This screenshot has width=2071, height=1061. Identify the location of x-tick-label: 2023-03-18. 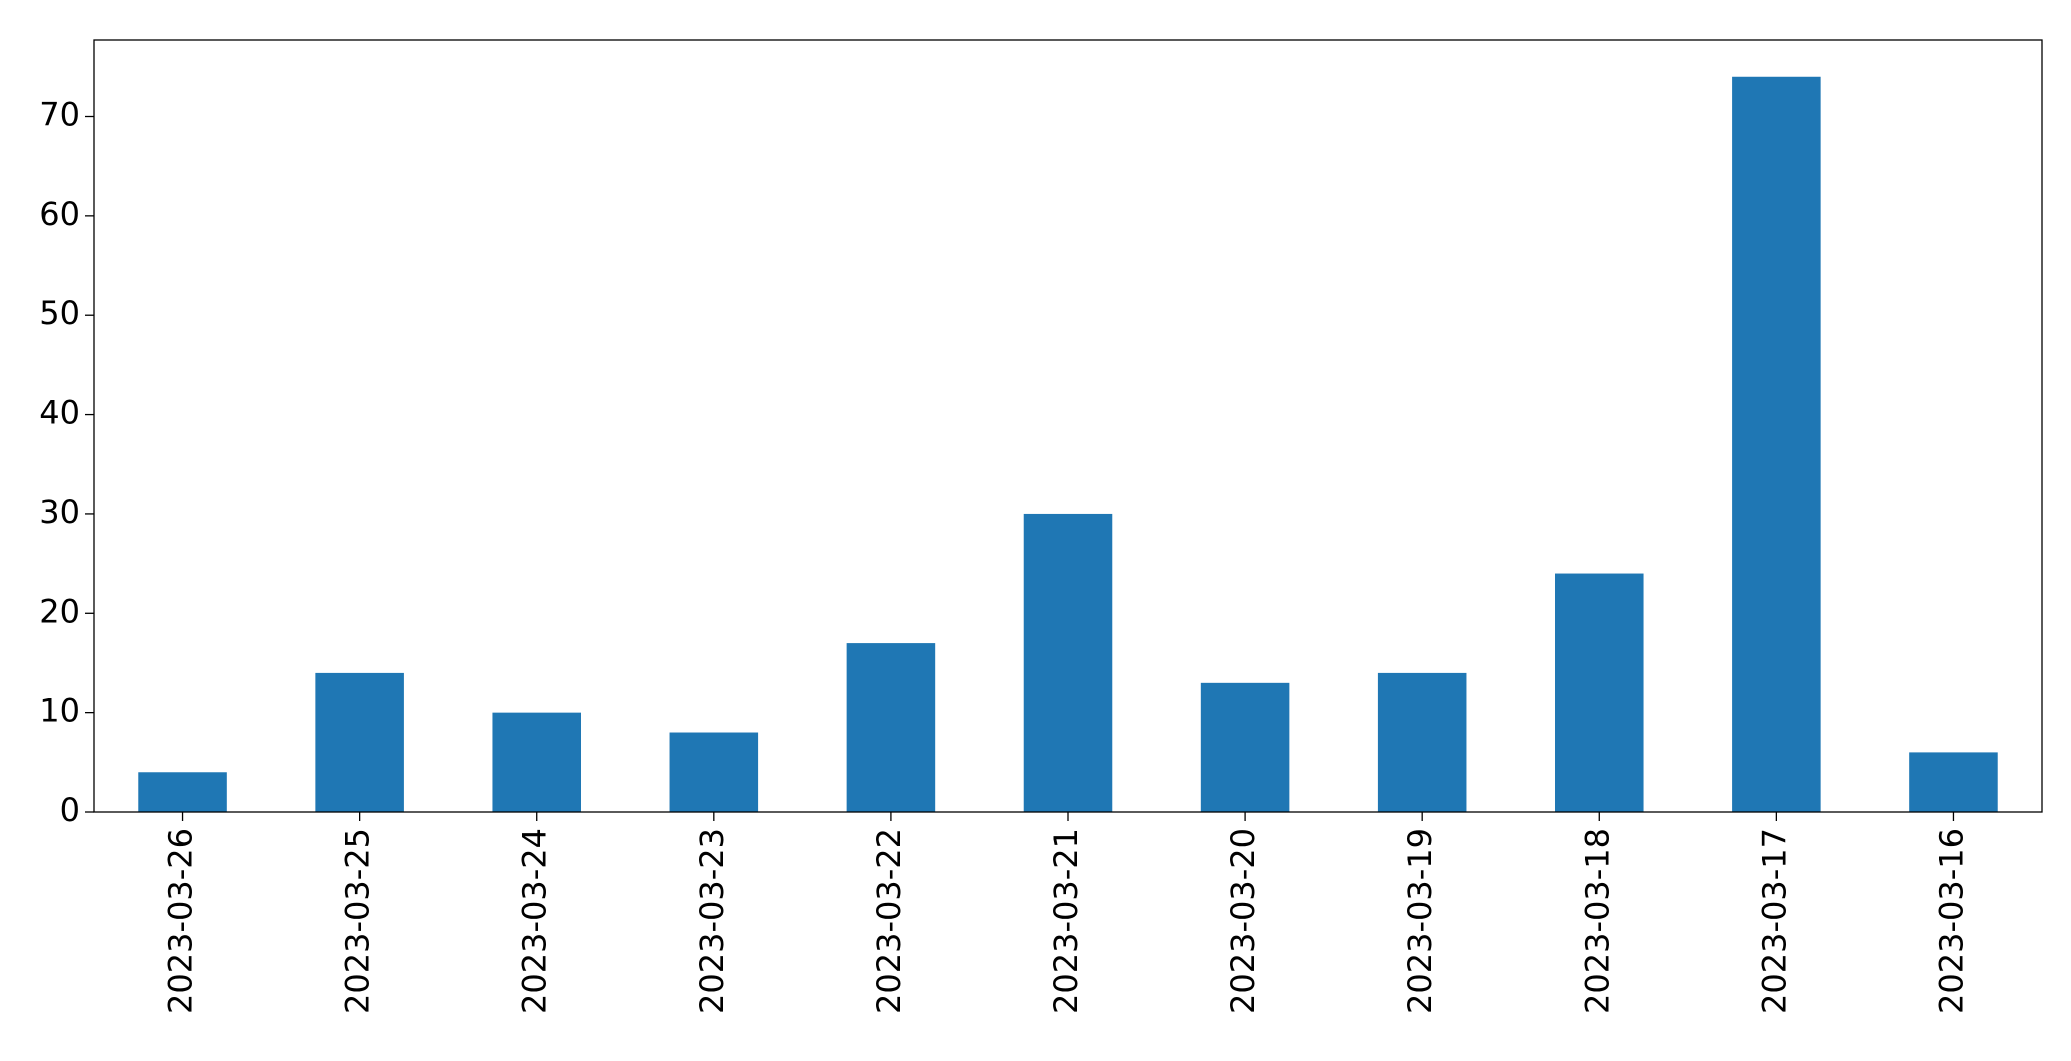
(1597, 921).